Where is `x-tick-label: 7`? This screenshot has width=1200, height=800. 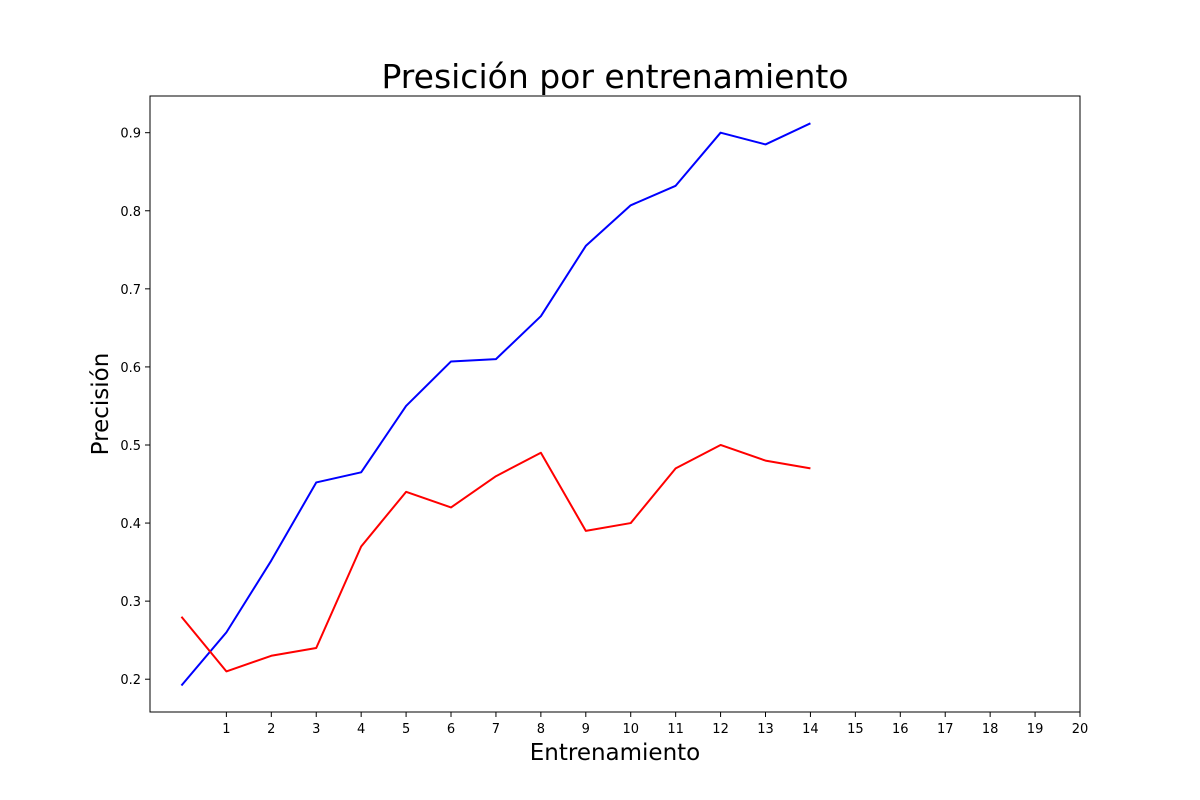
x-tick-label: 7 is located at coordinates (496, 729).